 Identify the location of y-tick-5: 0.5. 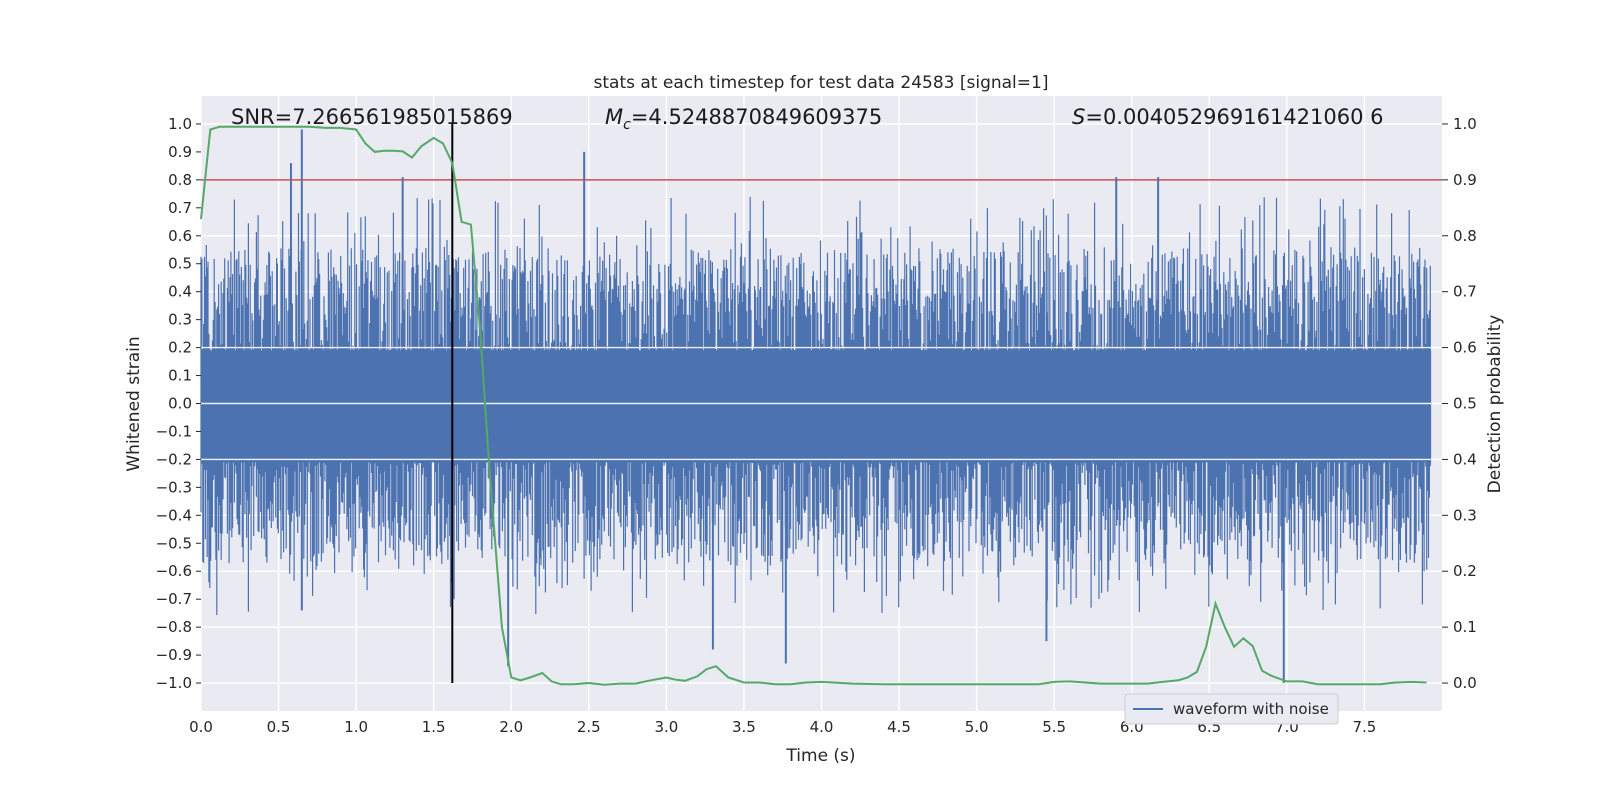
(180, 264).